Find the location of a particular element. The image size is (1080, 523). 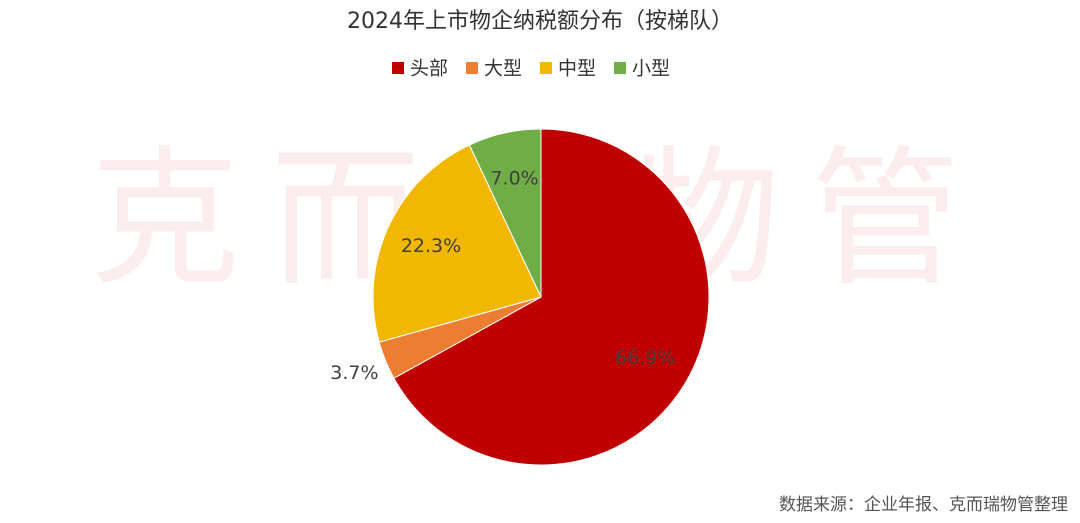

legend-label: 中型 is located at coordinates (577, 69).